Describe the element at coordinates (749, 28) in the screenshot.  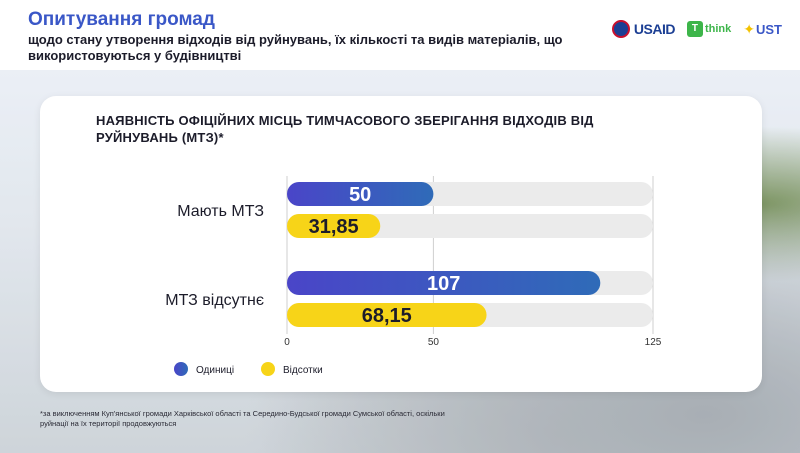
I see `ust-star-icon: ✦` at that location.